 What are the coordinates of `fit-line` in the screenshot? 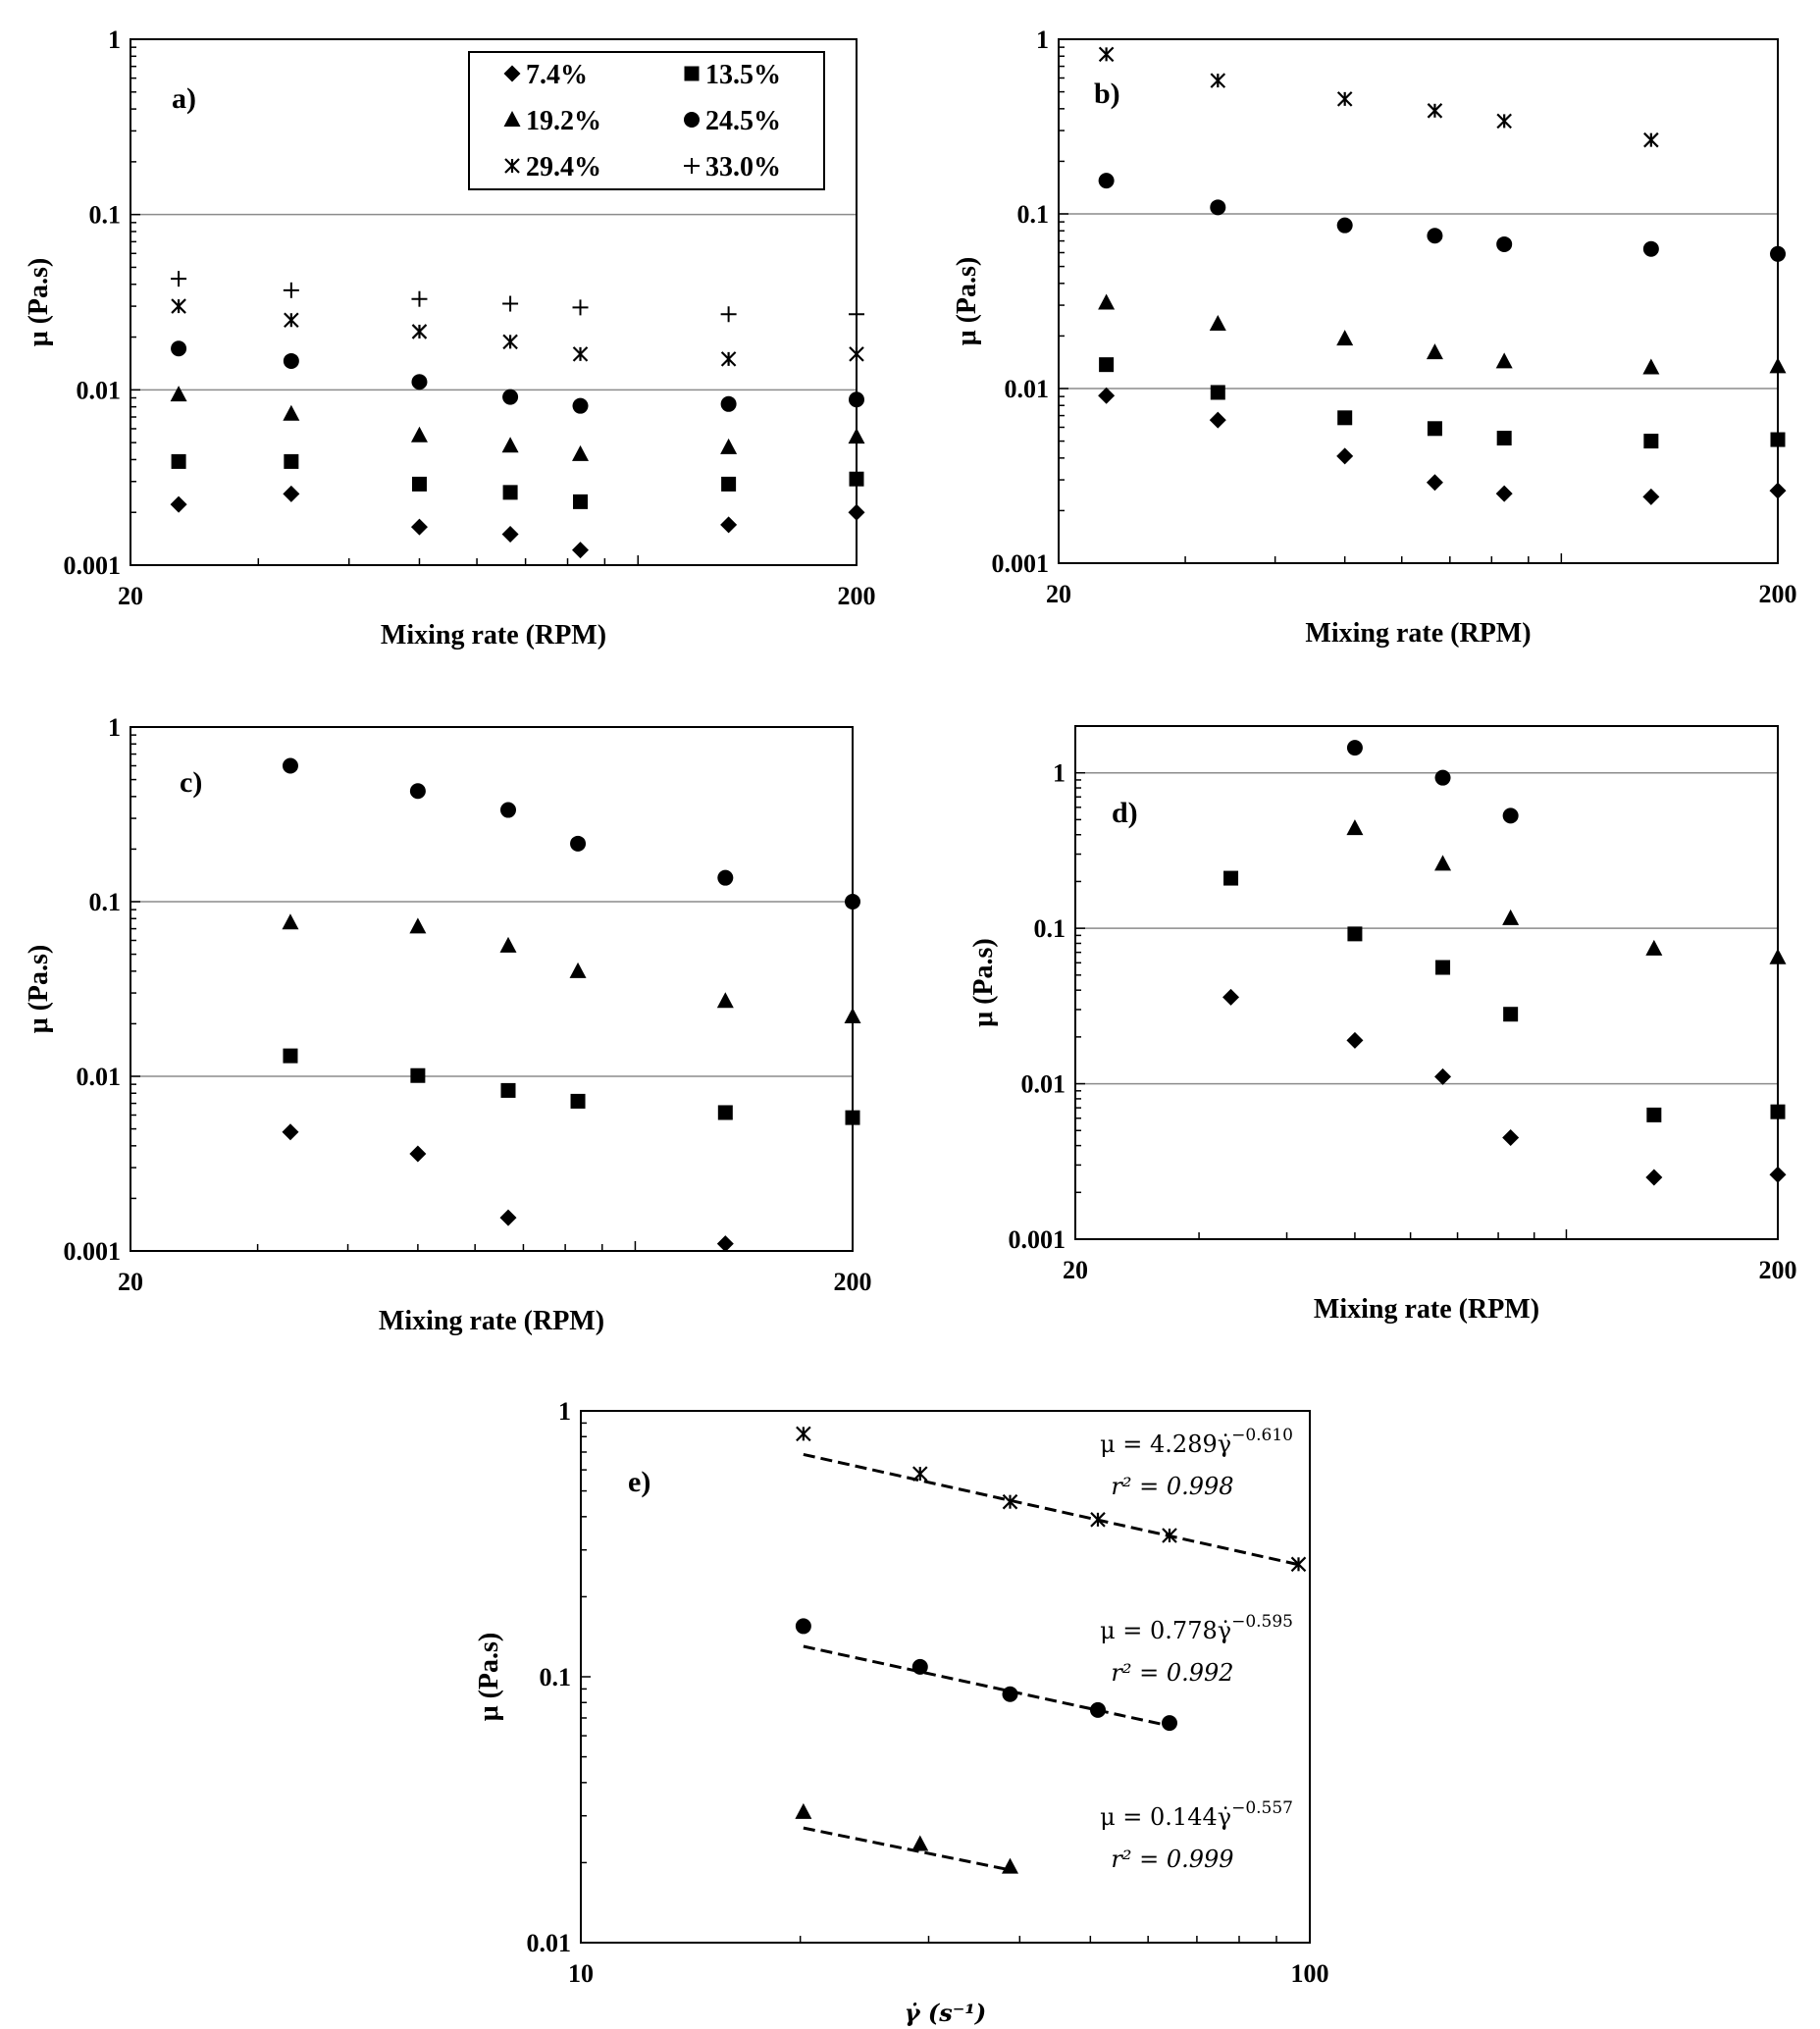 It's located at (1051, 1509).